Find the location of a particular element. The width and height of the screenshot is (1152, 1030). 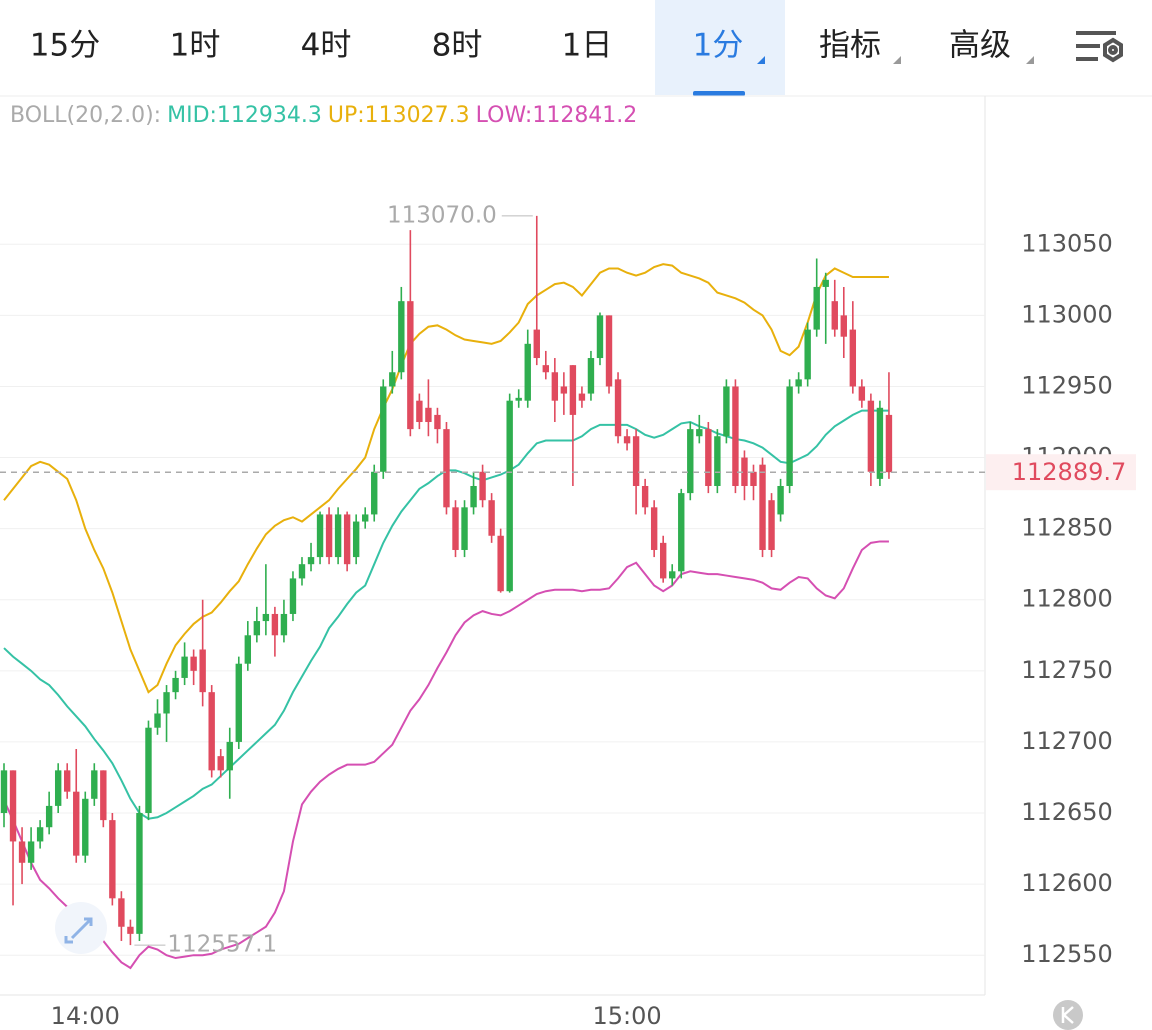

settings-icon is located at coordinates (1099, 47).